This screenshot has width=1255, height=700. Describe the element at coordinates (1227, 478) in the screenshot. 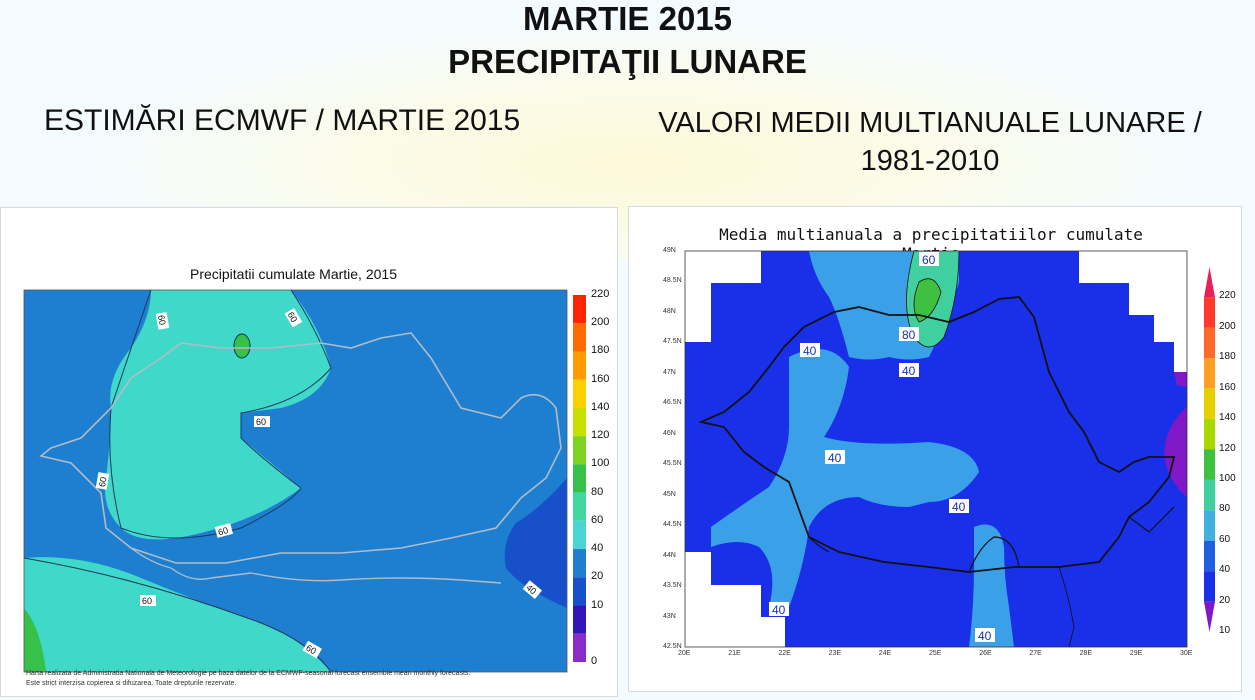

I see `right-legend-label: 100` at that location.